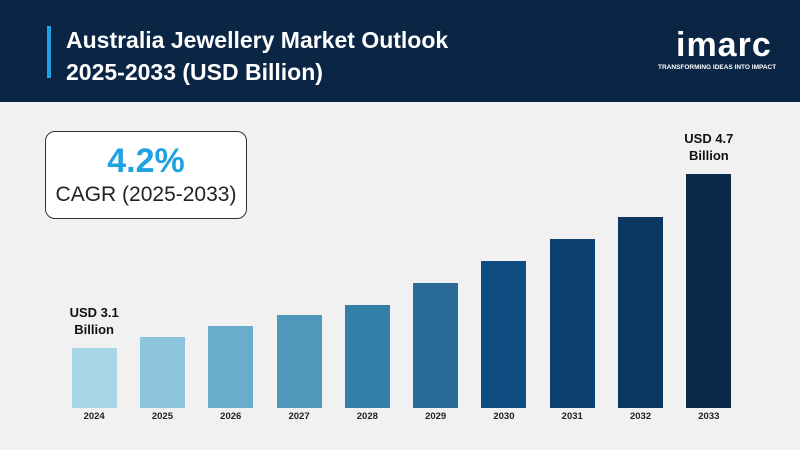  I want to click on x-tick-label: 2033, so click(709, 416).